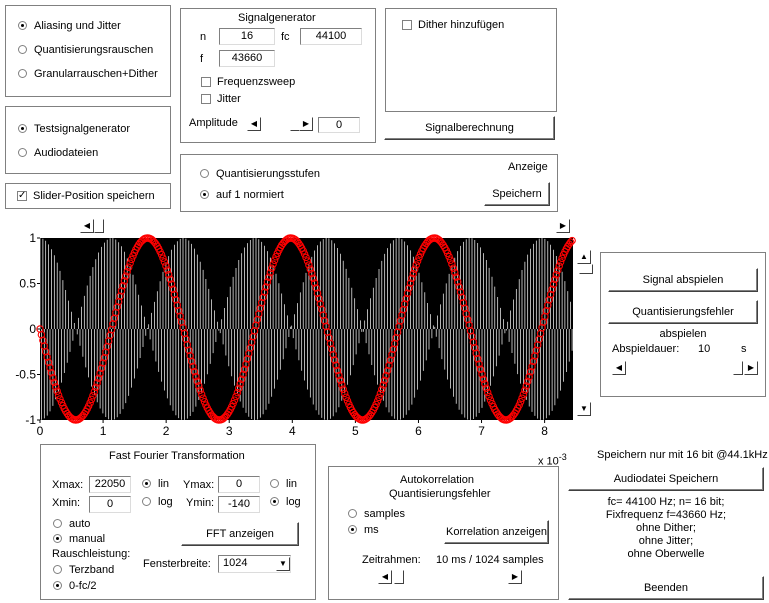 Image resolution: width=769 pixels, height=603 pixels. What do you see at coordinates (407, 25) in the screenshot?
I see `dither-checkbox` at bounding box center [407, 25].